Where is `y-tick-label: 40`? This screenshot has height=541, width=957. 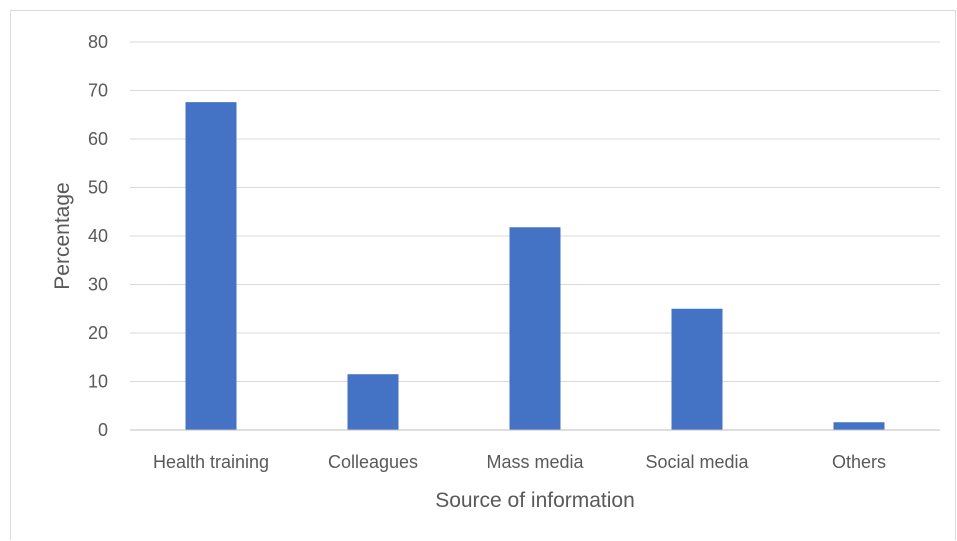
y-tick-label: 40 is located at coordinates (98, 236).